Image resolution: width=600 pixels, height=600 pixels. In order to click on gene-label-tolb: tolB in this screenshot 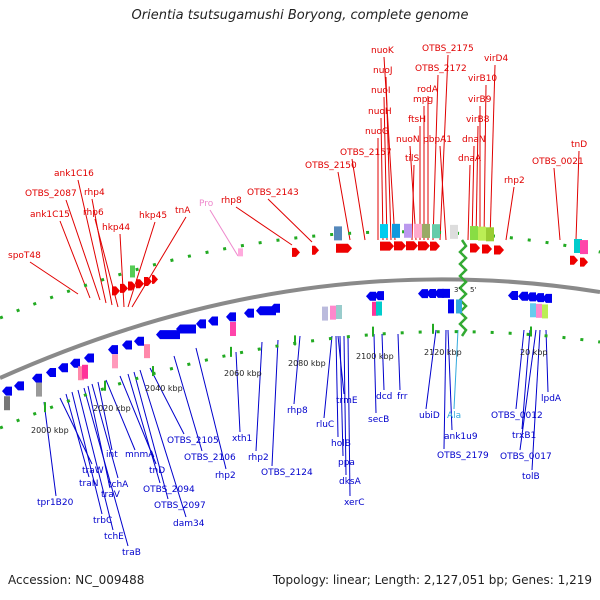, I will do `click(531, 477)`.